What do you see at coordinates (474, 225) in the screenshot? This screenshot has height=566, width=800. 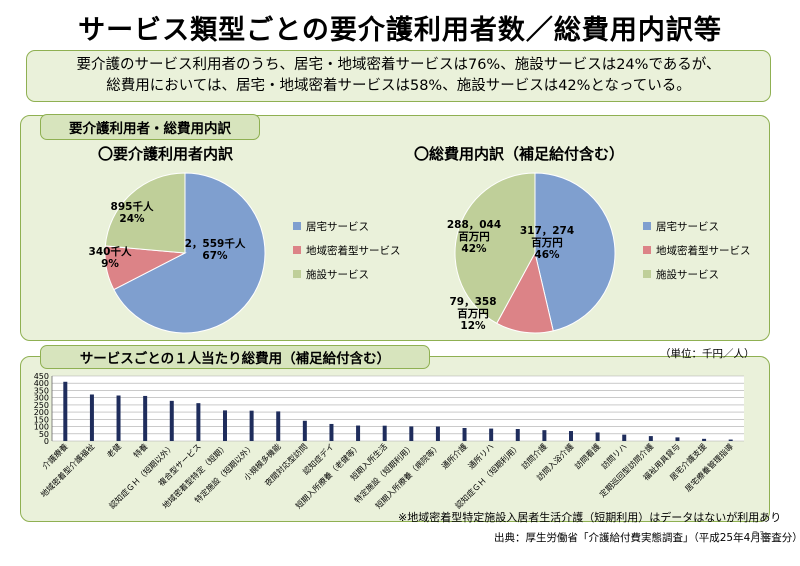 I see `pie-slice-value-label: 288，044` at bounding box center [474, 225].